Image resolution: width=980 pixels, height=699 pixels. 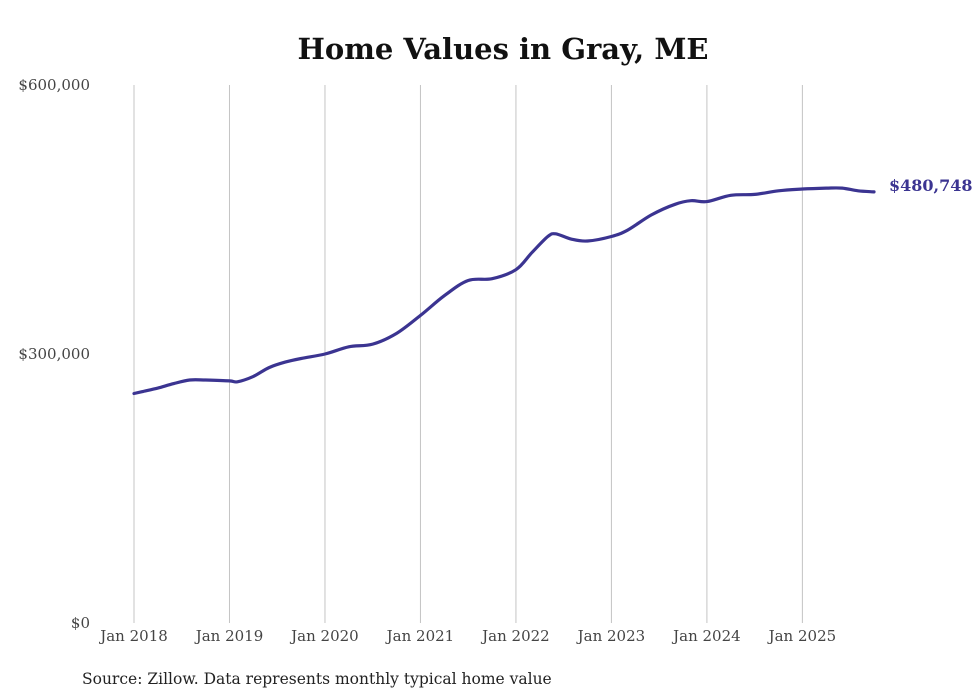 I want to click on y-tick-label: $0, so click(x=80, y=623).